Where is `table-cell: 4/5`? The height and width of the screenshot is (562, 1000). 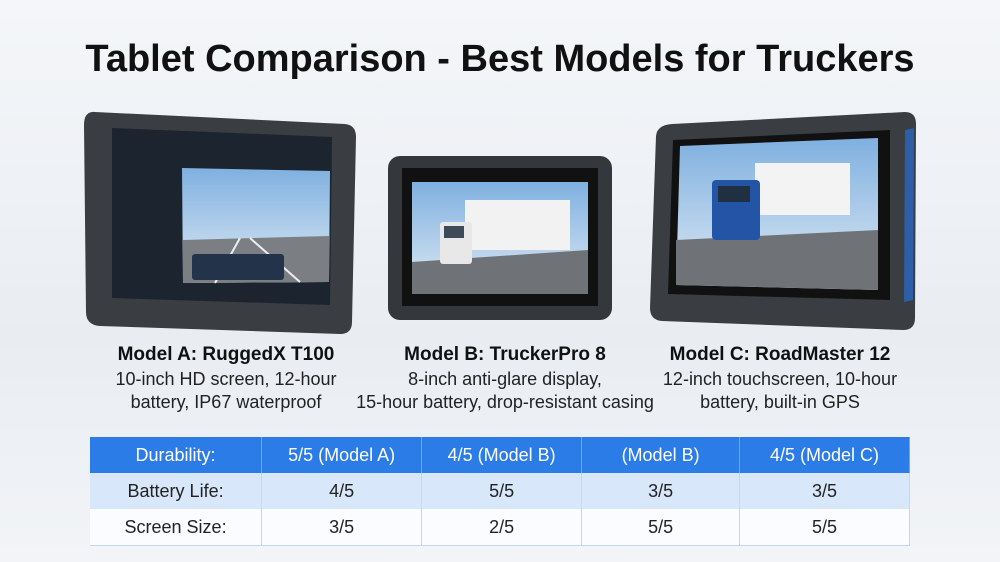 table-cell: 4/5 is located at coordinates (342, 491).